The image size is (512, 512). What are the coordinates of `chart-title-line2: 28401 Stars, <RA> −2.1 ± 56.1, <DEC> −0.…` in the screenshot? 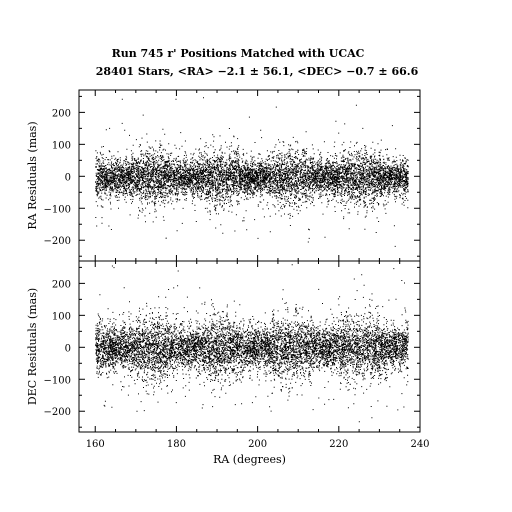 It's located at (257, 71).